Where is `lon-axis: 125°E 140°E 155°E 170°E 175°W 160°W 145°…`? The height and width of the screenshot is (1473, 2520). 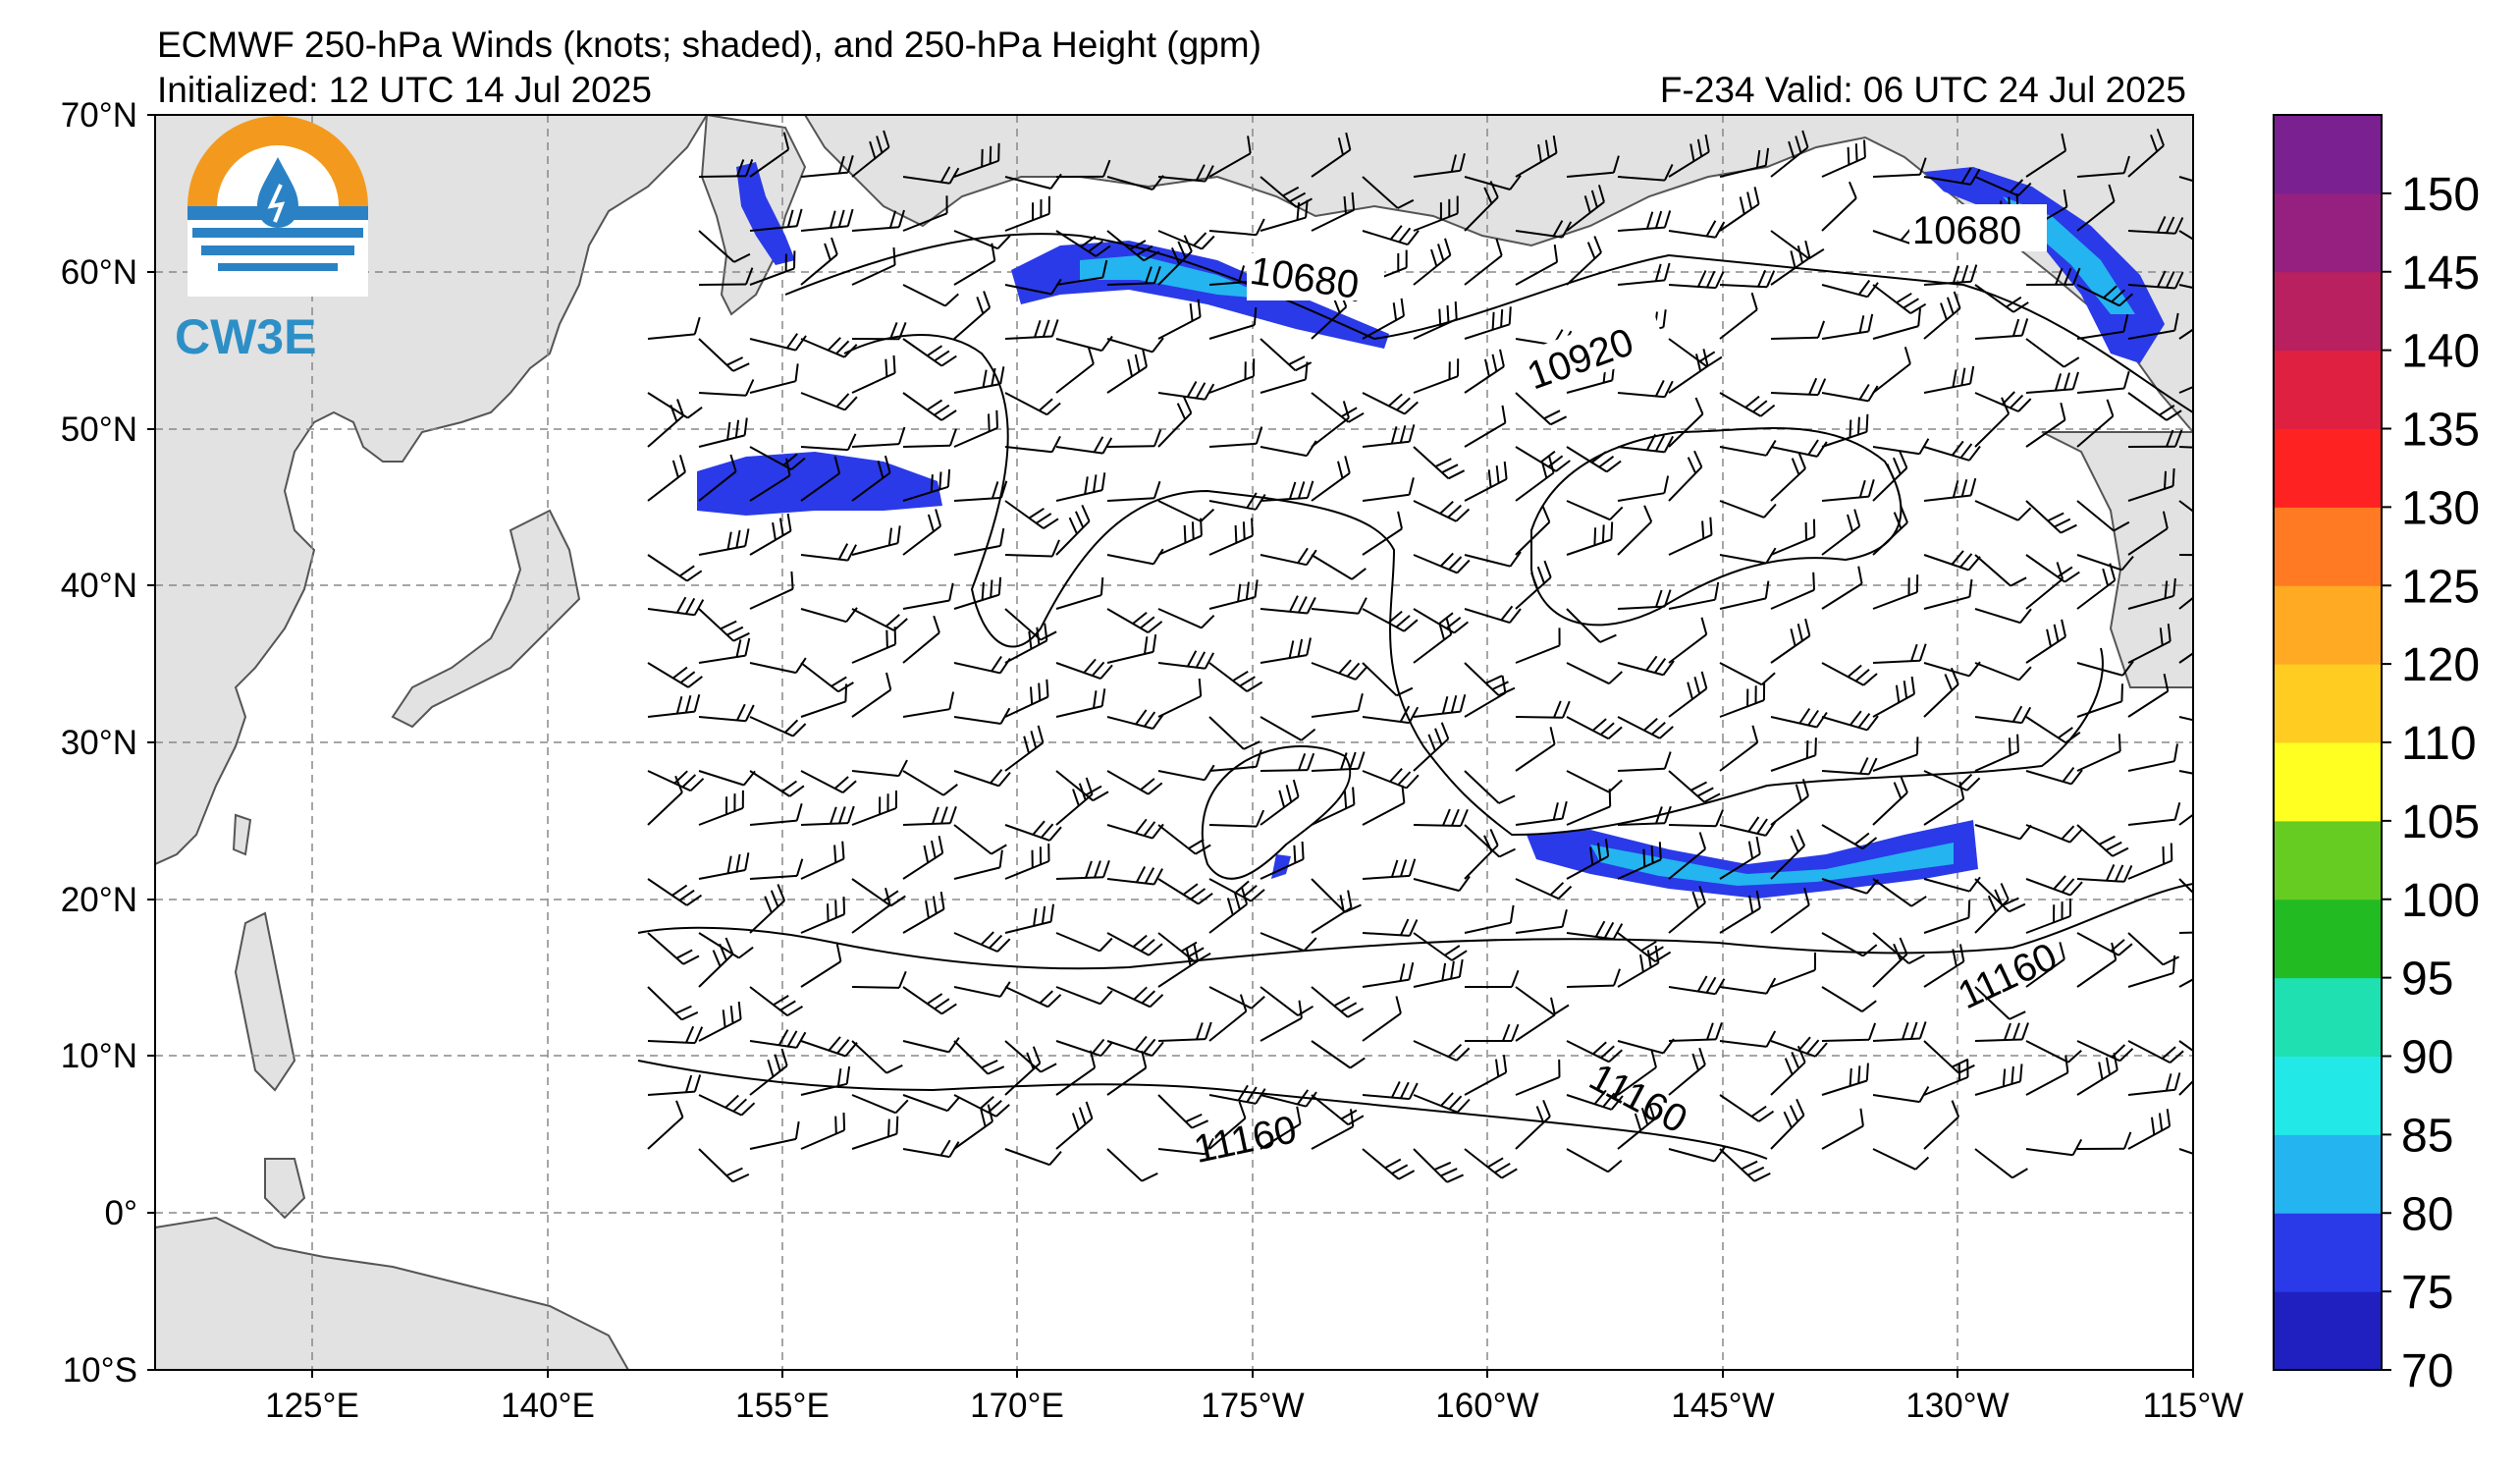
lon-axis: 125°E 140°E 155°E 170°E 175°W 160°W 145°… is located at coordinates (1254, 1397).